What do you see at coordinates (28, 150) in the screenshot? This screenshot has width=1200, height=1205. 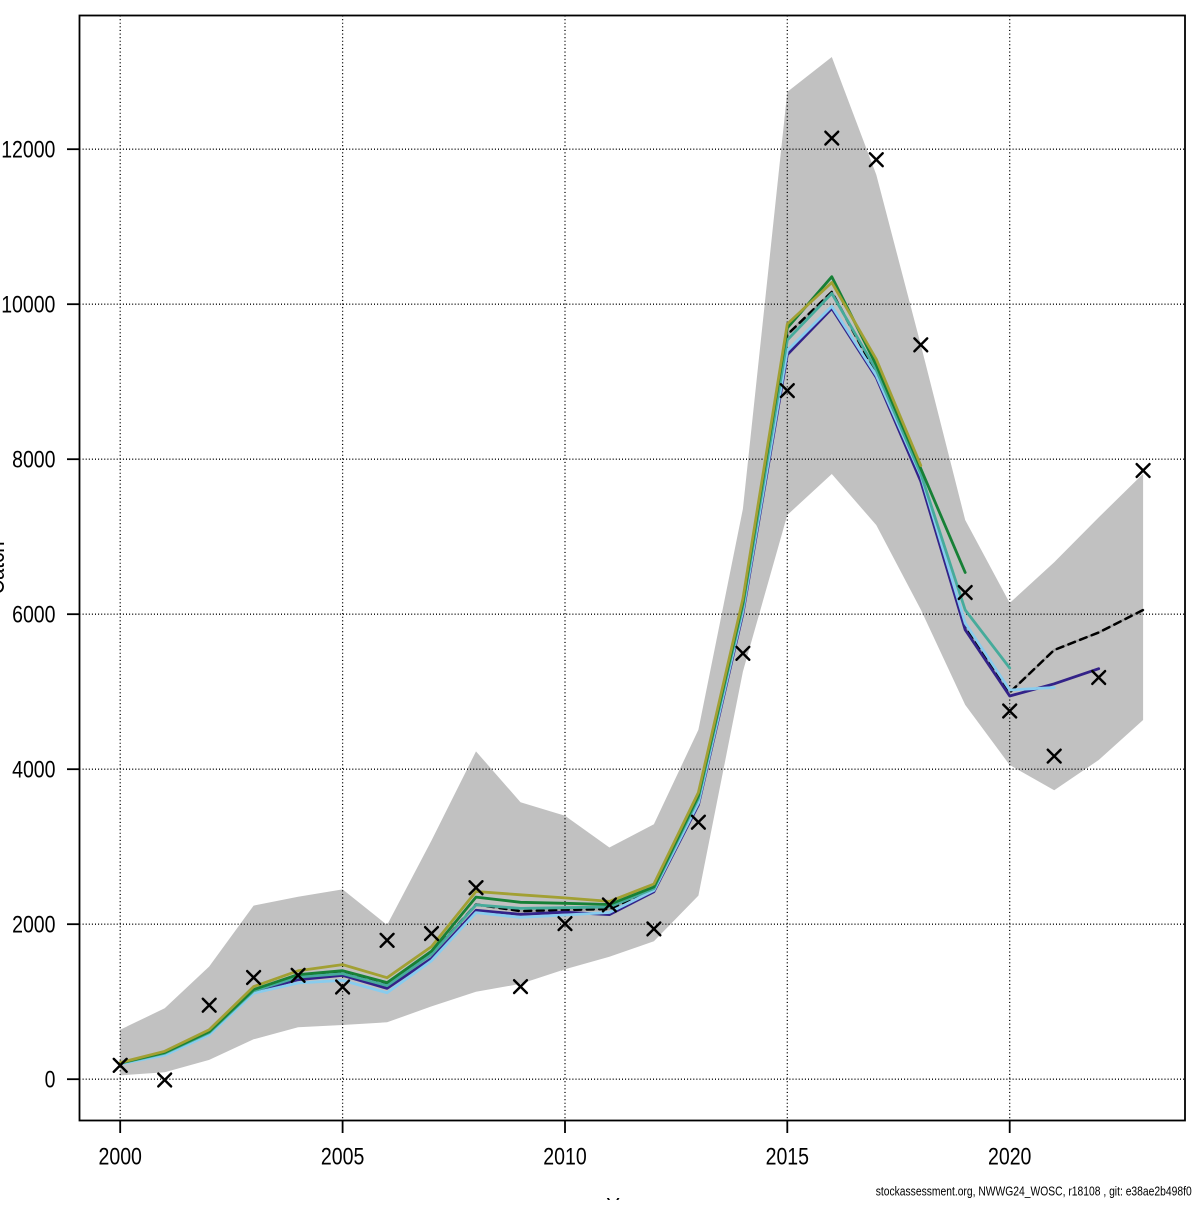 I see `svg-text: 12000` at bounding box center [28, 150].